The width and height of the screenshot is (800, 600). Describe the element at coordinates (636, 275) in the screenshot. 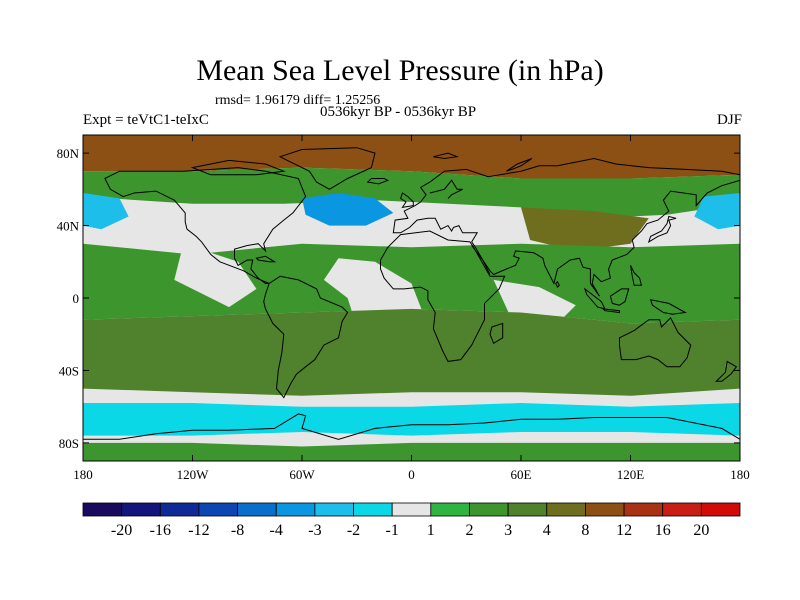

I see `coast-philippines` at that location.